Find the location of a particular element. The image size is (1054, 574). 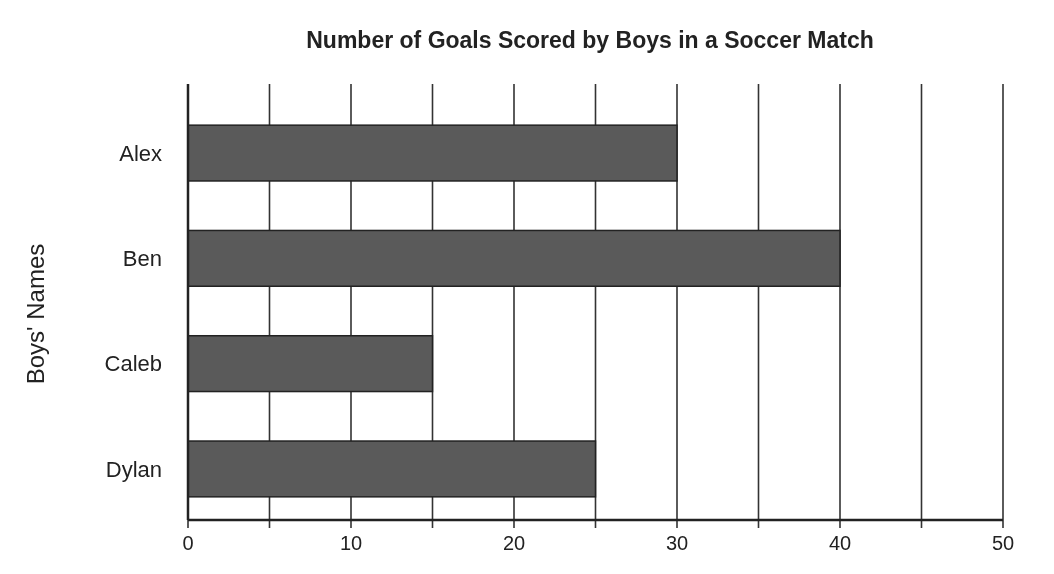

y-tick-label: Ben is located at coordinates (142, 259).